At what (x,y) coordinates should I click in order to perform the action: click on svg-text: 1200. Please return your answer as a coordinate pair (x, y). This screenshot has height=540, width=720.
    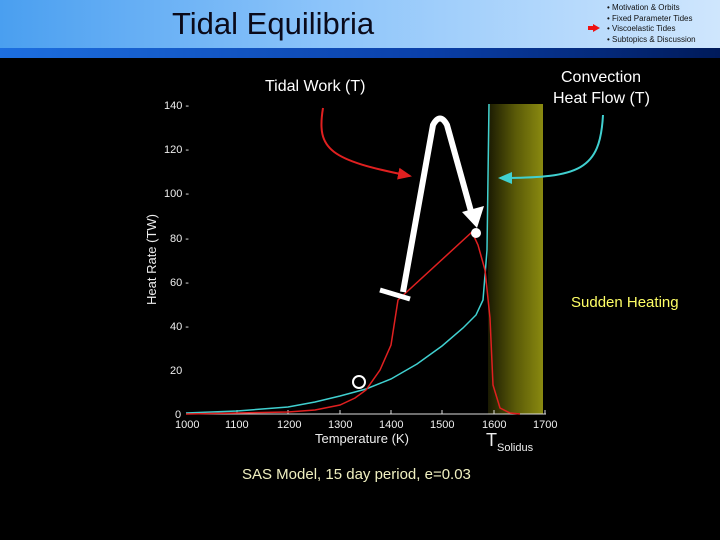
    Looking at the image, I should click on (289, 425).